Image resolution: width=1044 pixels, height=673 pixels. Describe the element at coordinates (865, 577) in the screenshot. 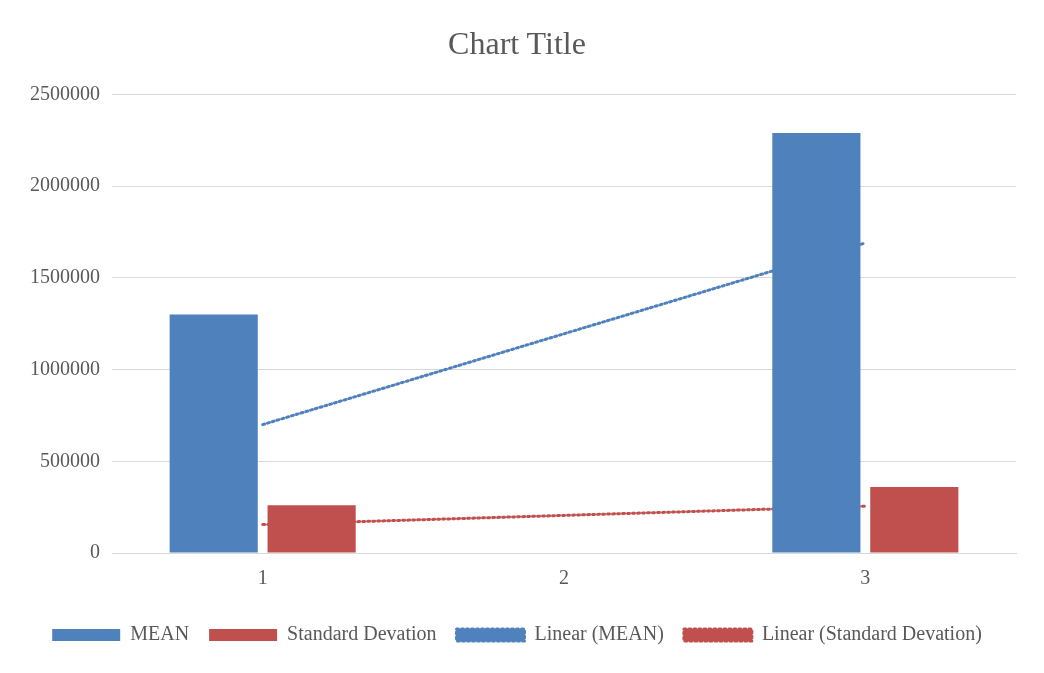

I see `x-tick-label: 3` at that location.